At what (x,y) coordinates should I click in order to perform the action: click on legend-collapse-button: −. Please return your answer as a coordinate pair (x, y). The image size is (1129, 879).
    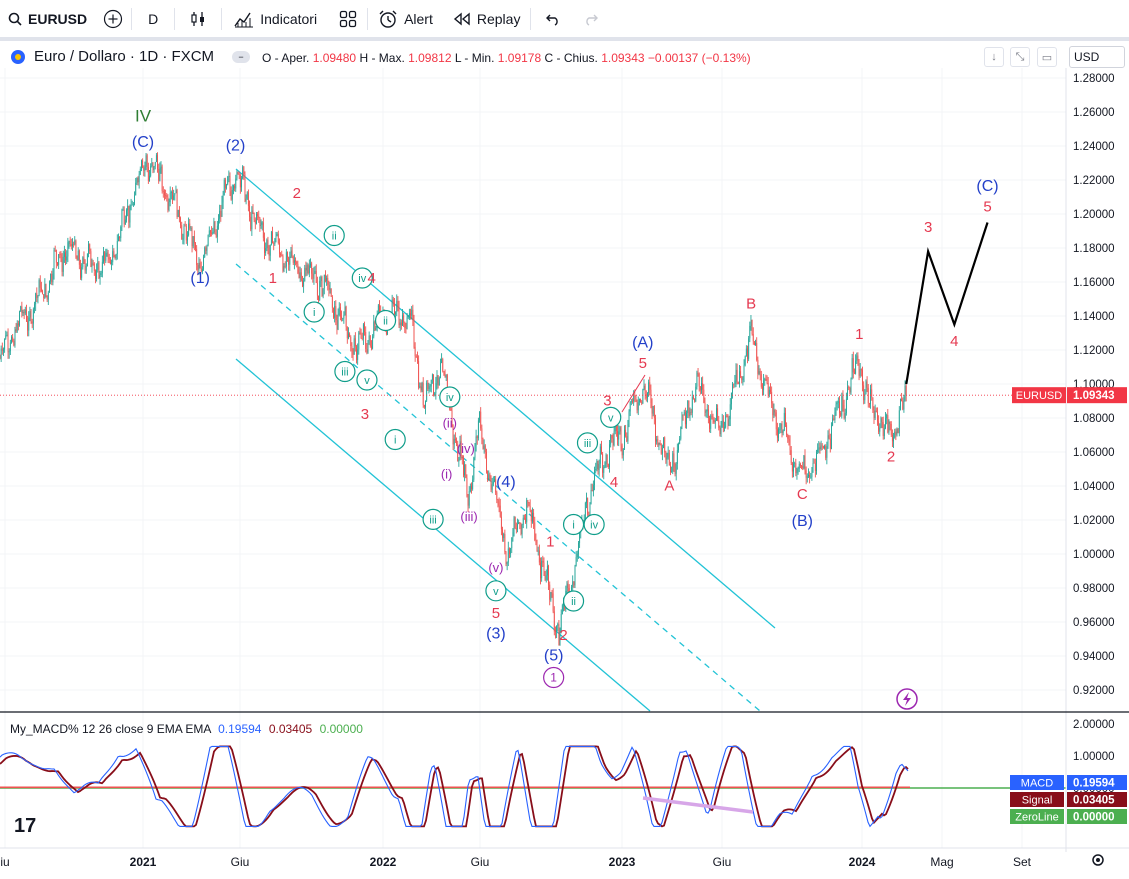
    Looking at the image, I should click on (241, 56).